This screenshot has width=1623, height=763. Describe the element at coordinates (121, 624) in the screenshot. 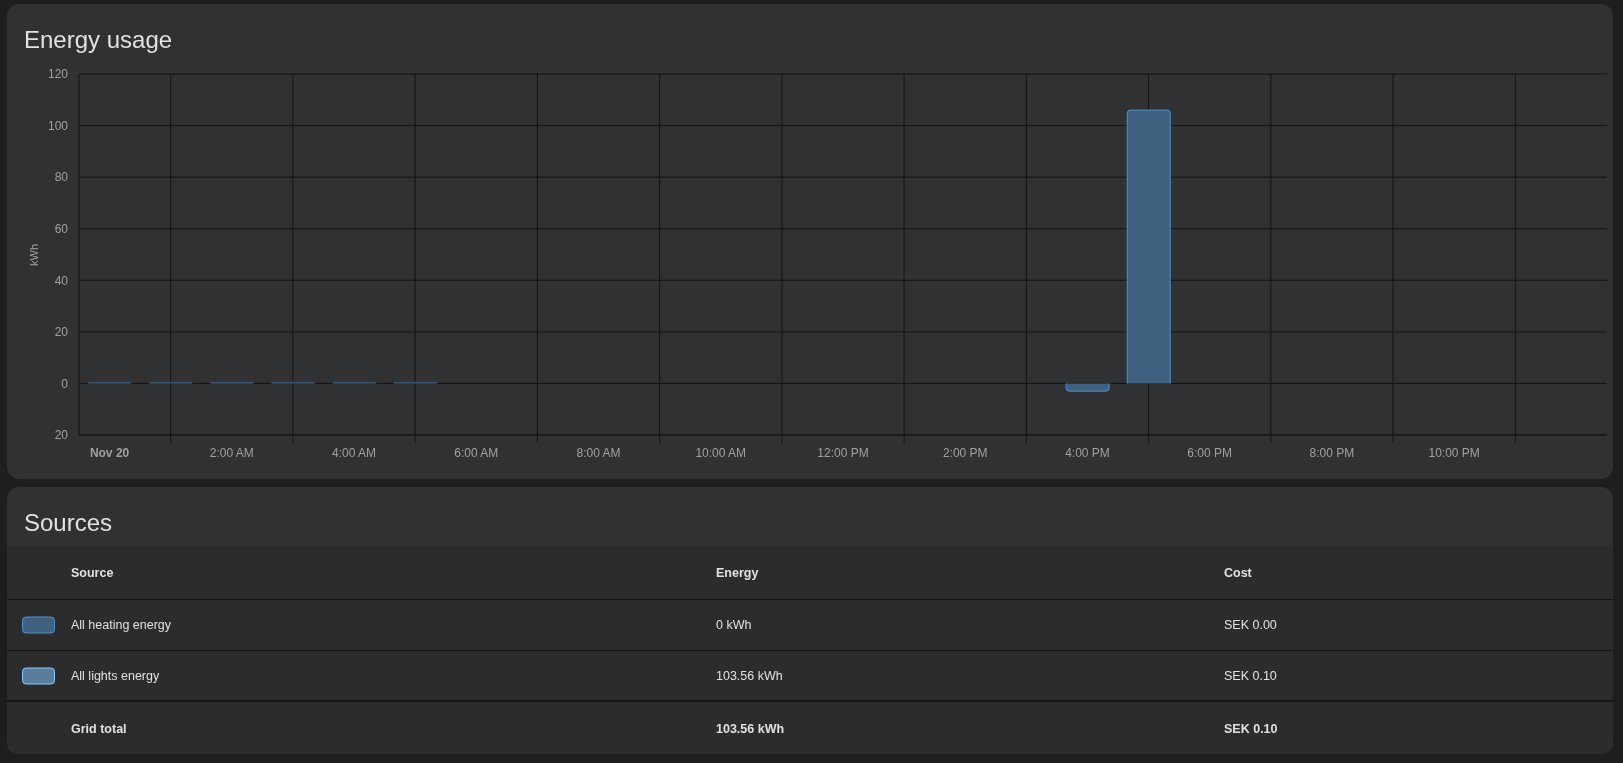

I see `legend-label: All heating energy` at that location.